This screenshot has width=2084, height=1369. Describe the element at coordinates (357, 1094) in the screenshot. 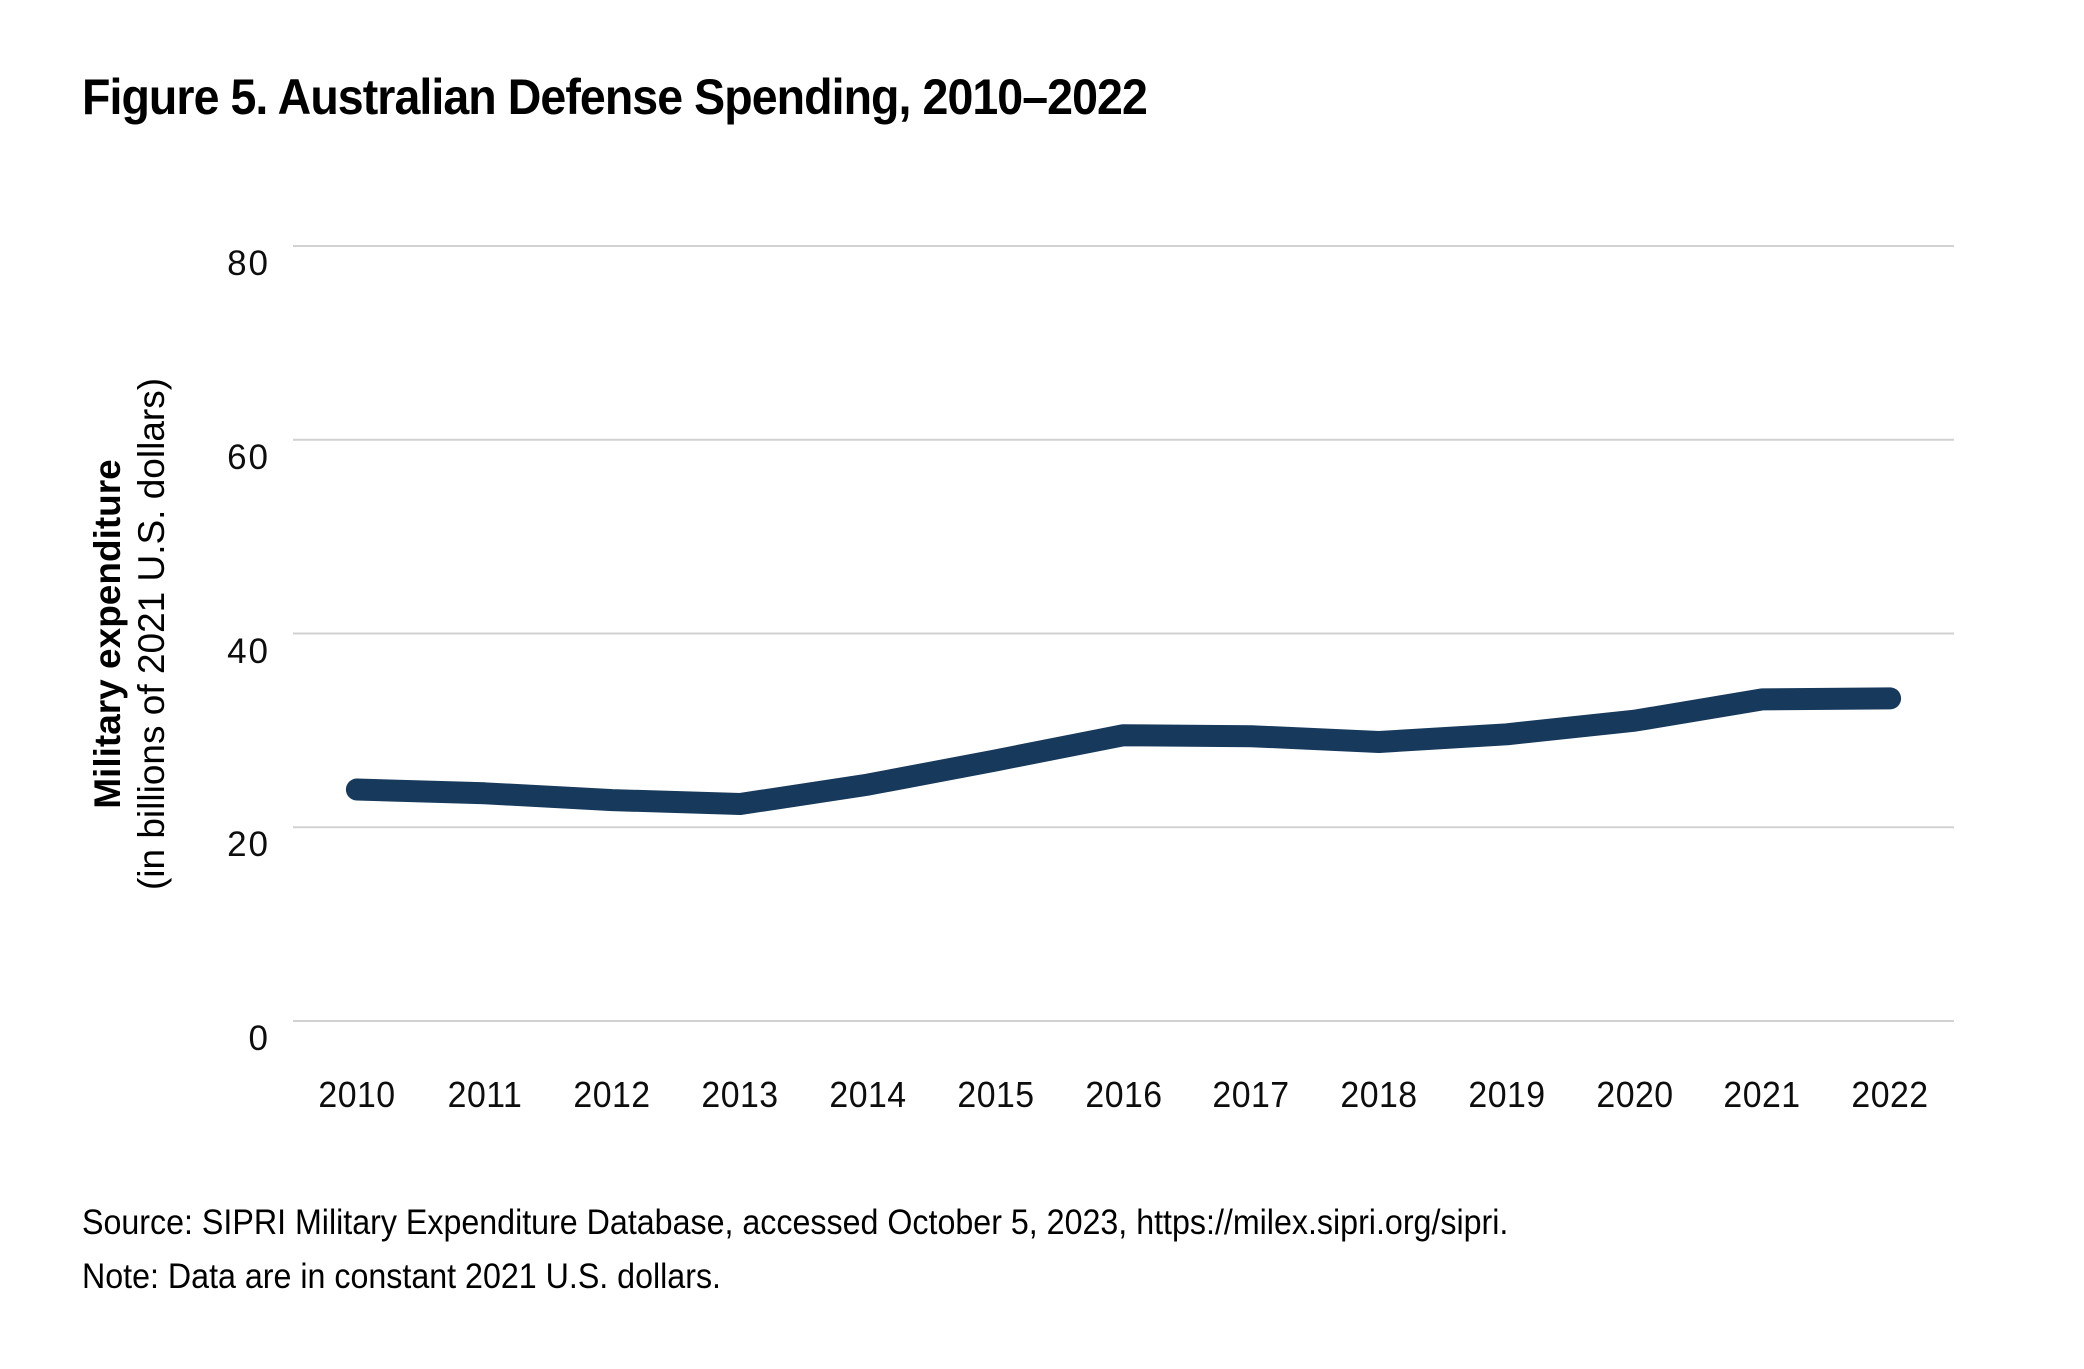

I see `x-tick-label-2010: 2010` at that location.